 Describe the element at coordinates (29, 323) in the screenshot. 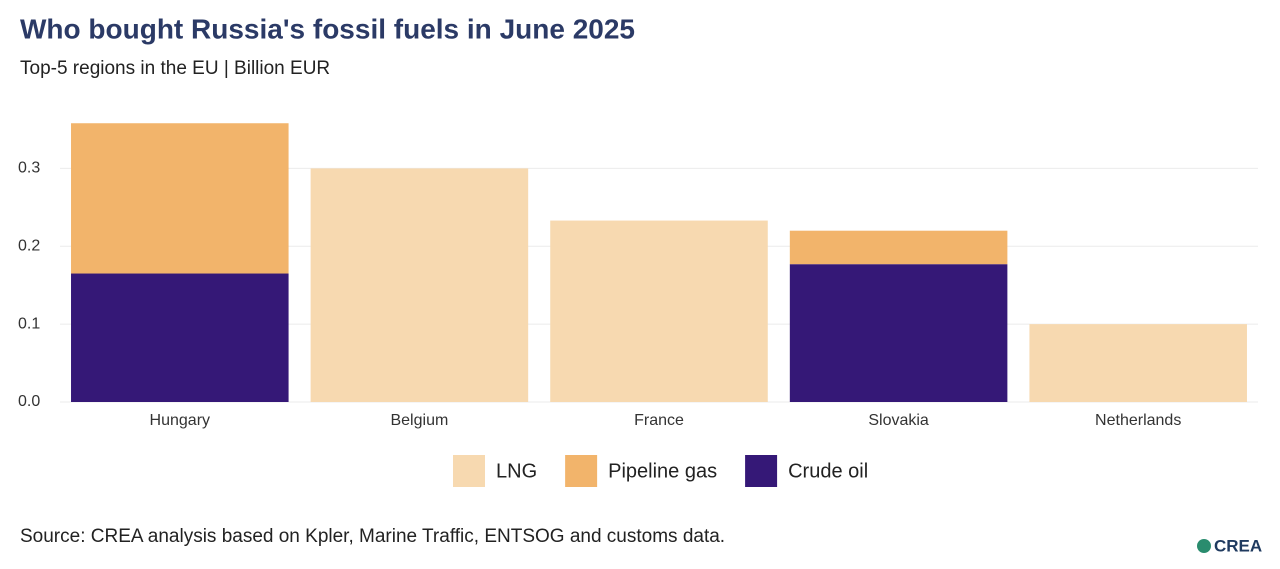

I see `y-tick-label: 0.1` at that location.